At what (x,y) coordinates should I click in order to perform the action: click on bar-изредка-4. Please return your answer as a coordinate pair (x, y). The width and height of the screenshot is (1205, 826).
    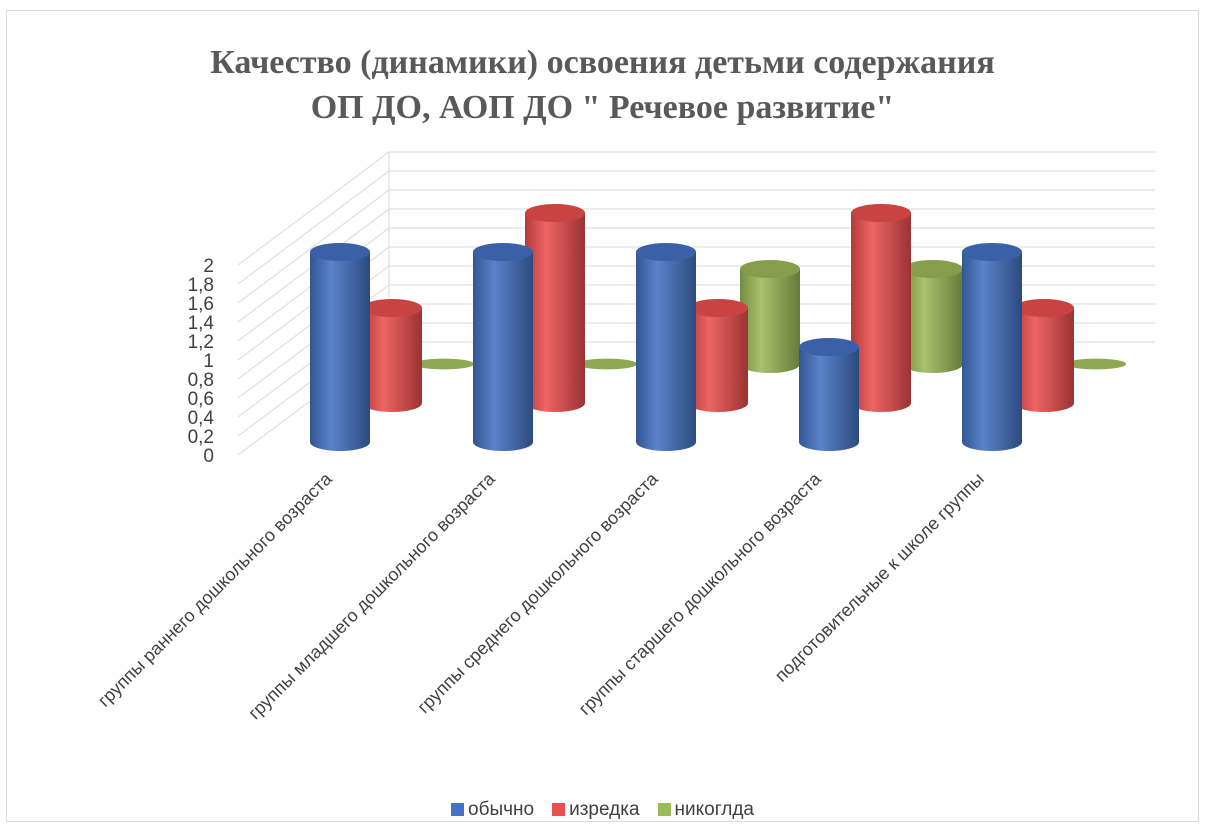
    Looking at the image, I should click on (881, 308).